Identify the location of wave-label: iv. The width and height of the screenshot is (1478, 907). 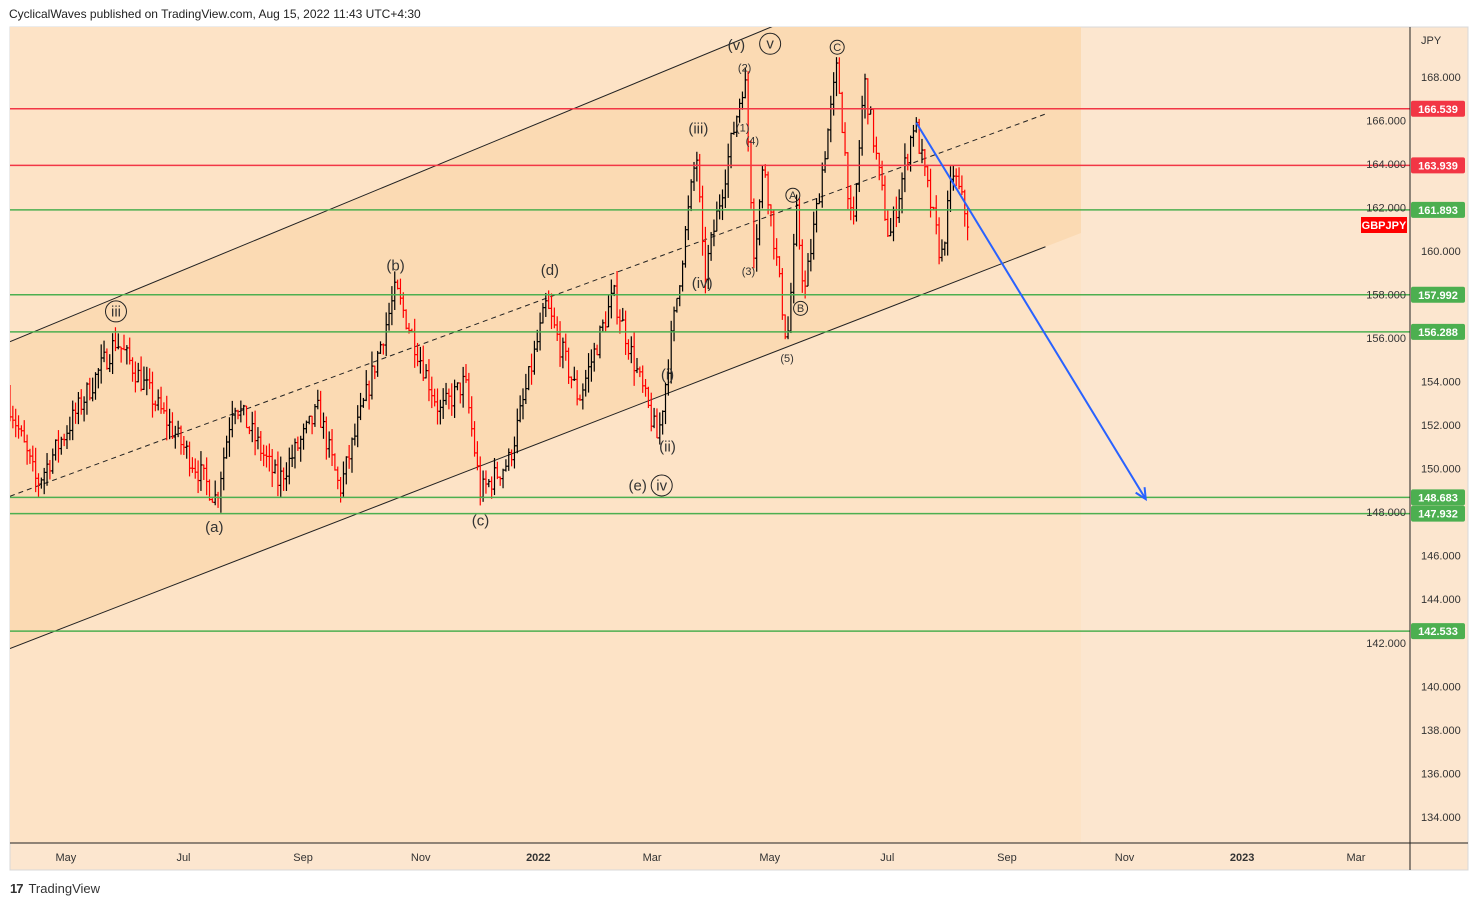
(661, 485).